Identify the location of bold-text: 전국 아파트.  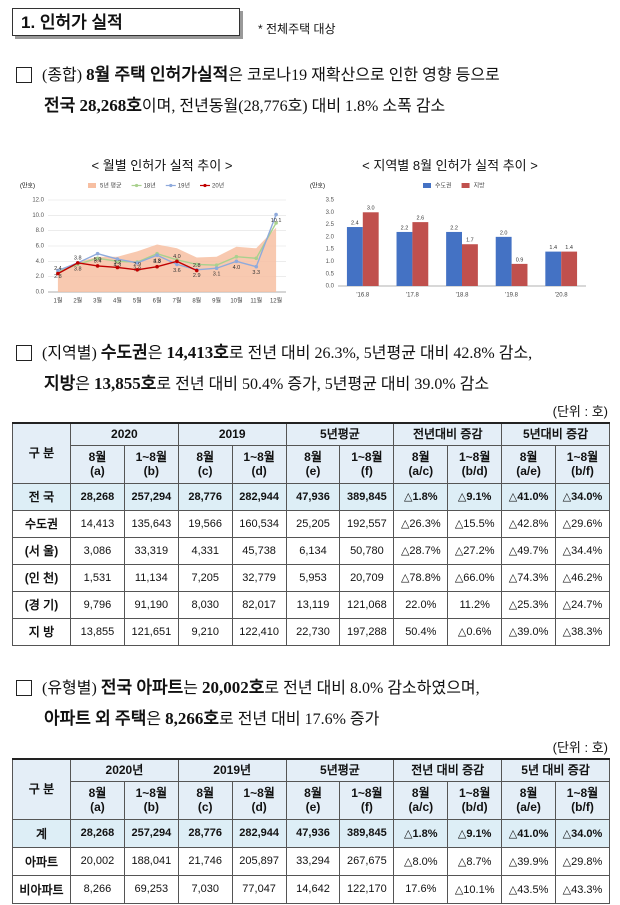
(142, 687).